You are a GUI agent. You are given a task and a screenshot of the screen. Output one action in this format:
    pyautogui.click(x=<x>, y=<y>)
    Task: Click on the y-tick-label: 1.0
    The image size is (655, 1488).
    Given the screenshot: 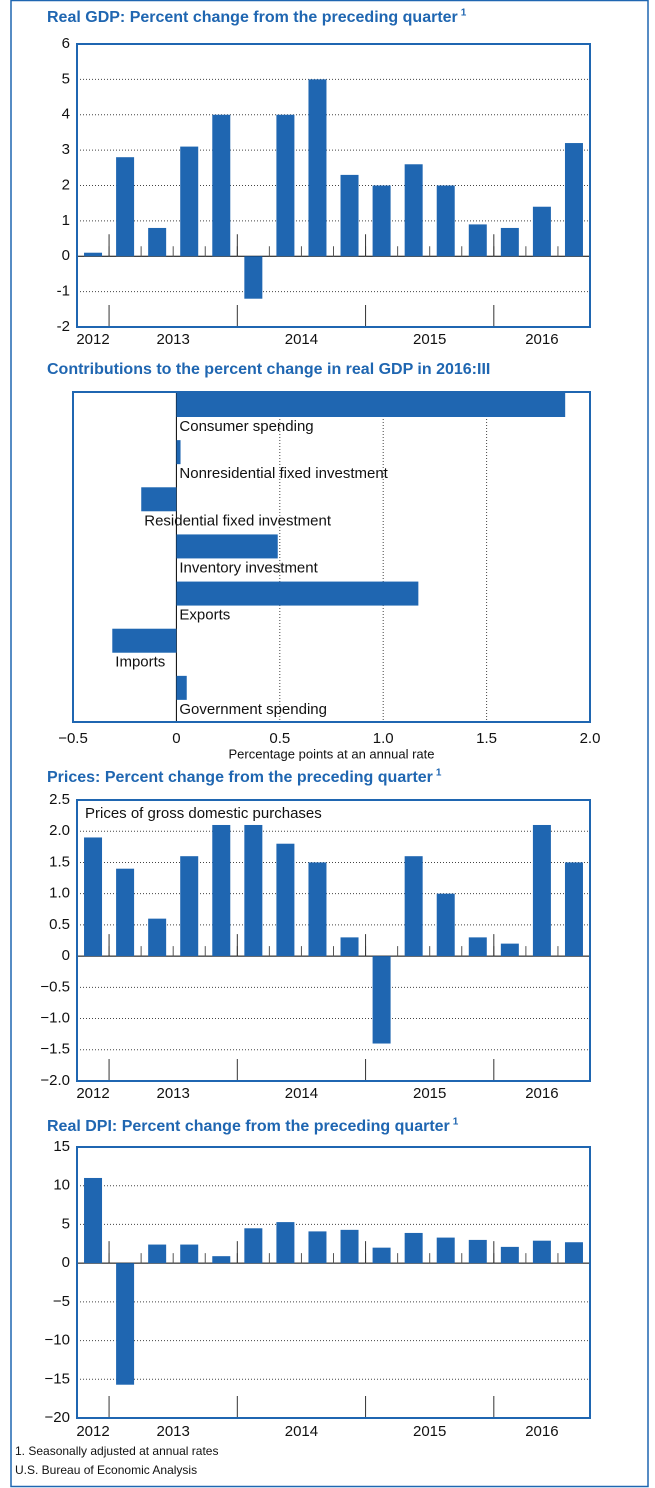 What is the action you would take?
    pyautogui.click(x=59, y=893)
    